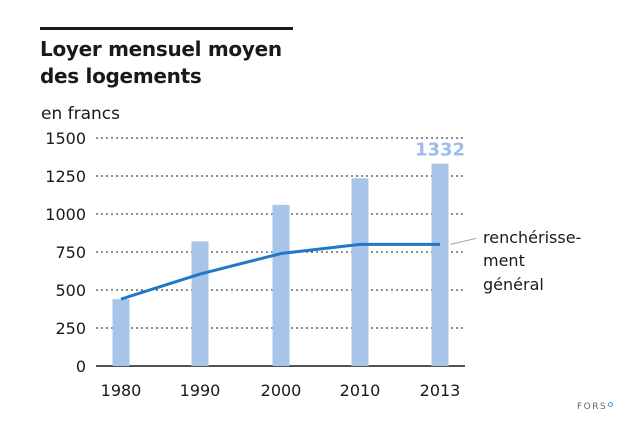 The image size is (633, 425). I want to click on annotation-line-3: général, so click(513, 284).